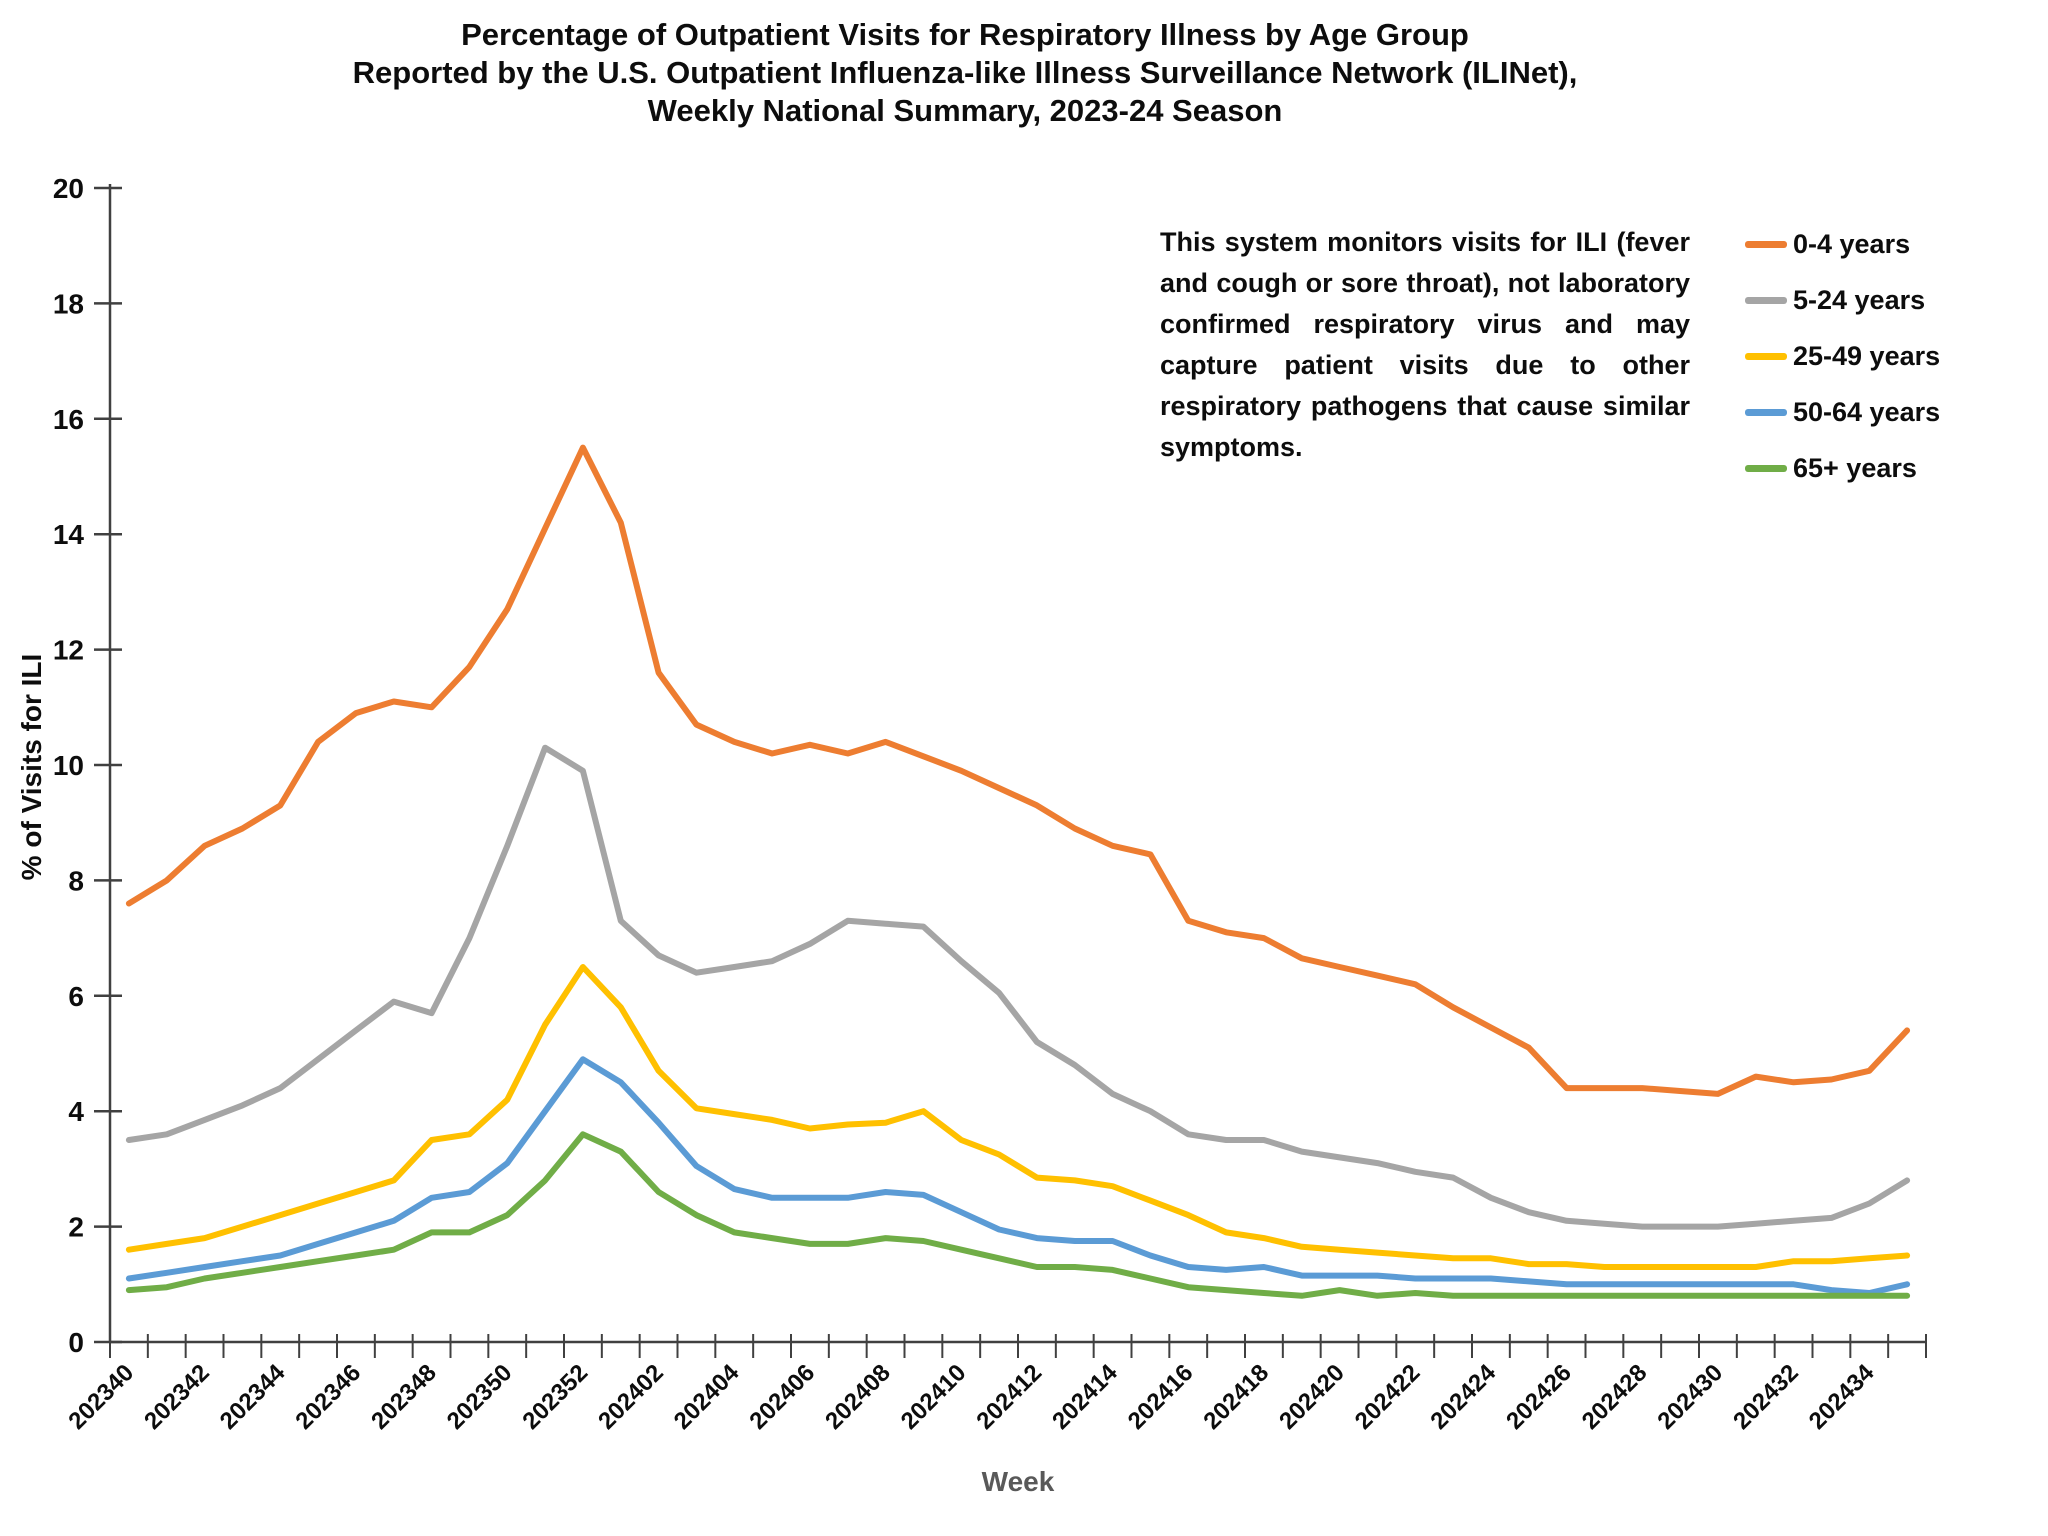  I want to click on x-tick-label: 202418, so click(1236, 1397).